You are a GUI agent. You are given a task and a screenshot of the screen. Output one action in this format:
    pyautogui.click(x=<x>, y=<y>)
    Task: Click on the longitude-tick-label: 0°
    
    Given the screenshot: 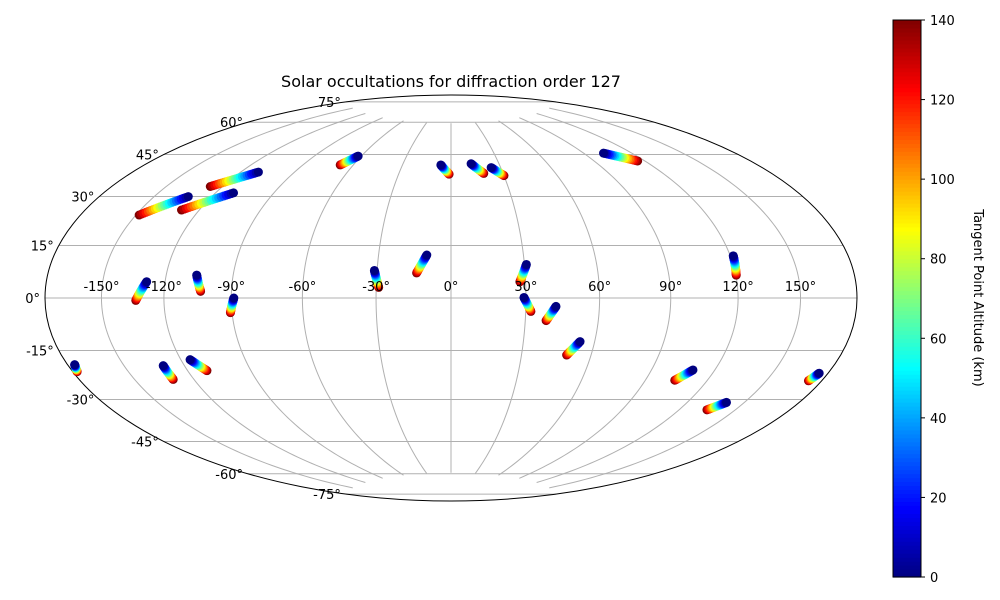 What is the action you would take?
    pyautogui.click(x=451, y=287)
    